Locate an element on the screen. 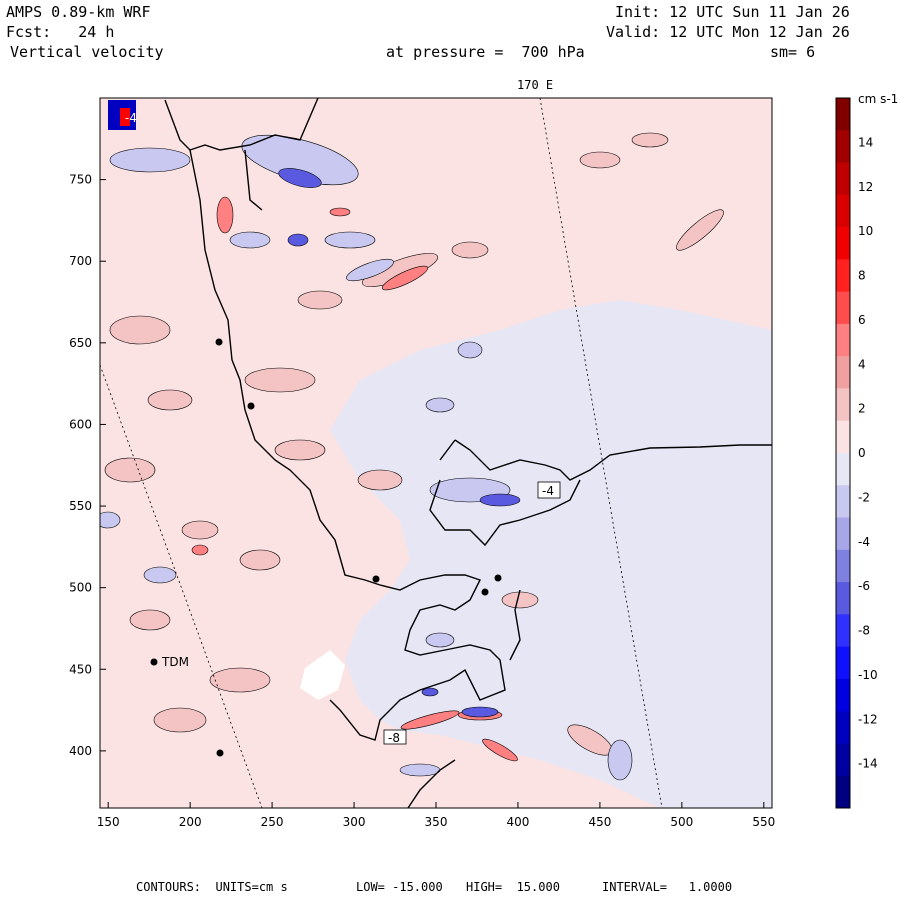  meridian-label: 170 E is located at coordinates (535, 85).